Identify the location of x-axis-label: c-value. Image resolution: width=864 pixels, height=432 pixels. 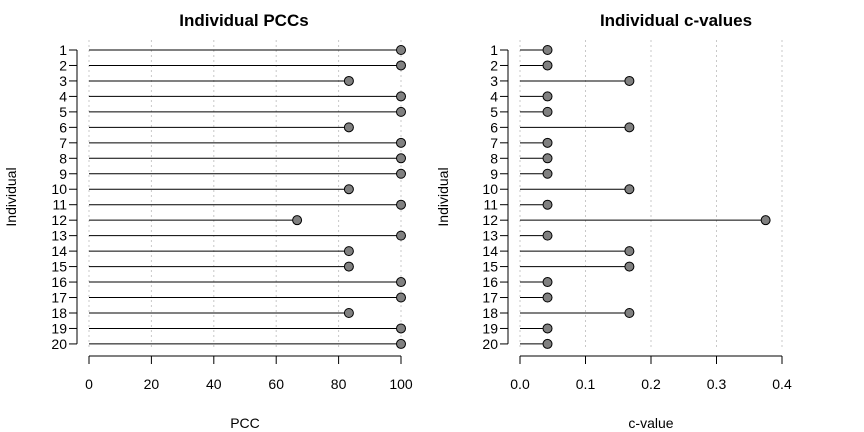
(650, 423).